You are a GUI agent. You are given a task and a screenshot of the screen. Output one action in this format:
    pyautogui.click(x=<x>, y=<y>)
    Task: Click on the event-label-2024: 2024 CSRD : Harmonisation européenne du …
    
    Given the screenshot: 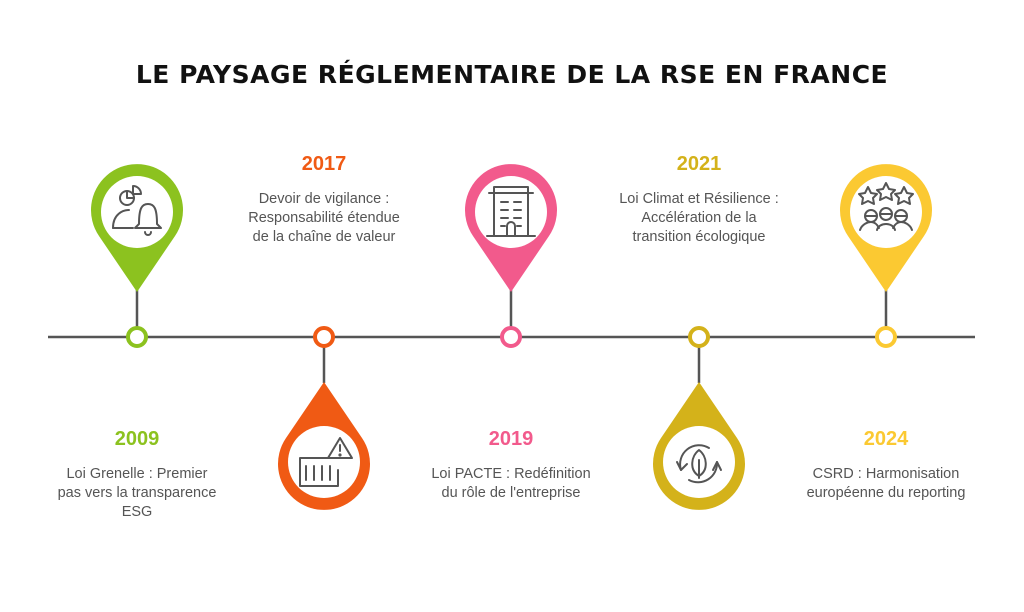 What is the action you would take?
    pyautogui.click(x=886, y=465)
    